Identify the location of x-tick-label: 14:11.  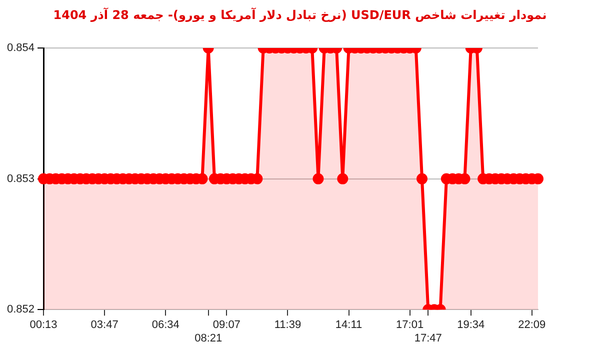
(348, 325).